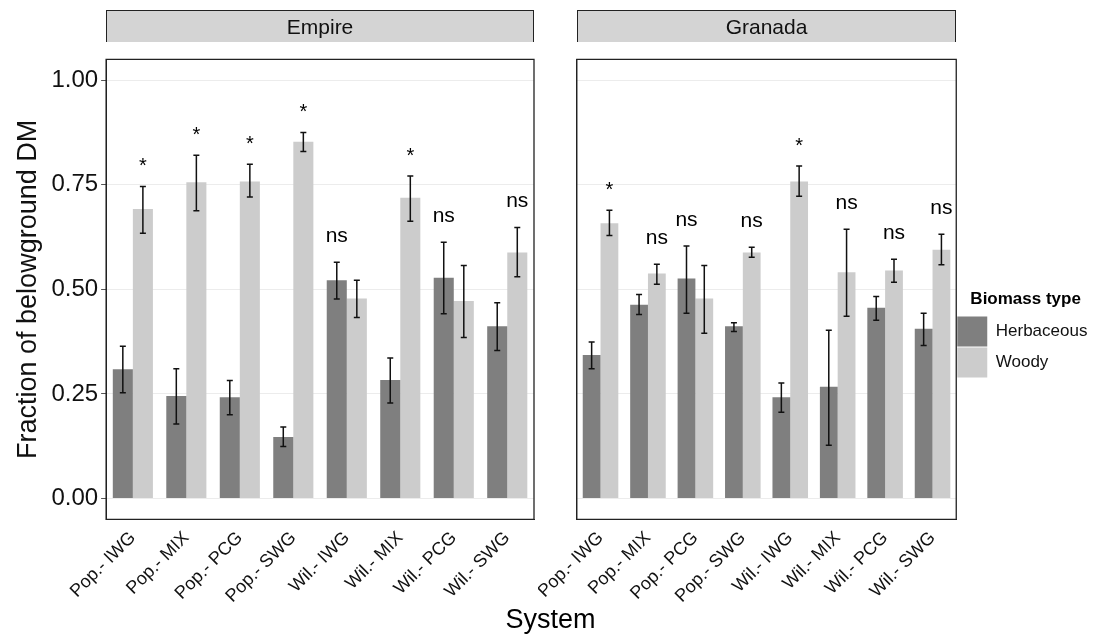 Image resolution: width=1101 pixels, height=644 pixels. What do you see at coordinates (75, 497) in the screenshot?
I see `y-tick-label: 0.00` at bounding box center [75, 497].